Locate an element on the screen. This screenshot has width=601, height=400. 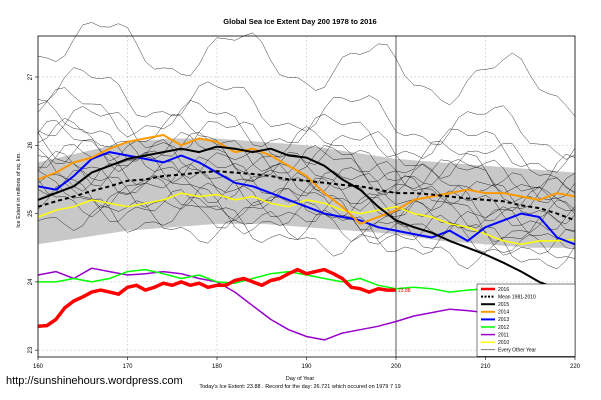
legend-label: 2013 is located at coordinates (503, 320).